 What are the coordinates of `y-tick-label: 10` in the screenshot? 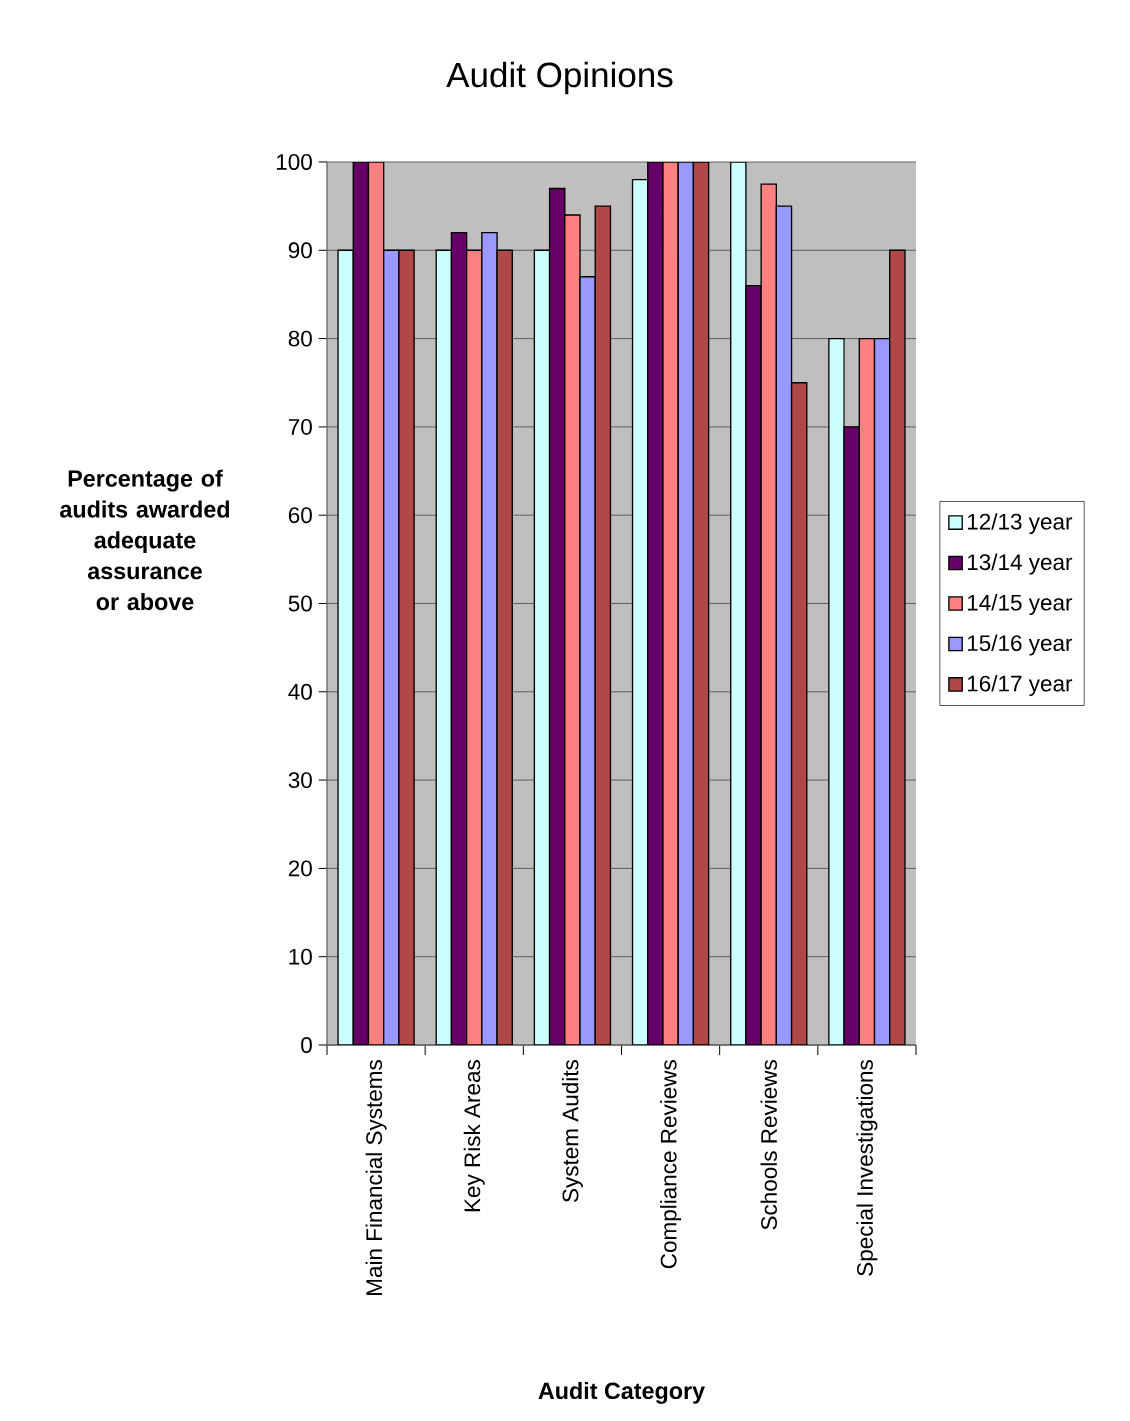 It's located at (300, 956).